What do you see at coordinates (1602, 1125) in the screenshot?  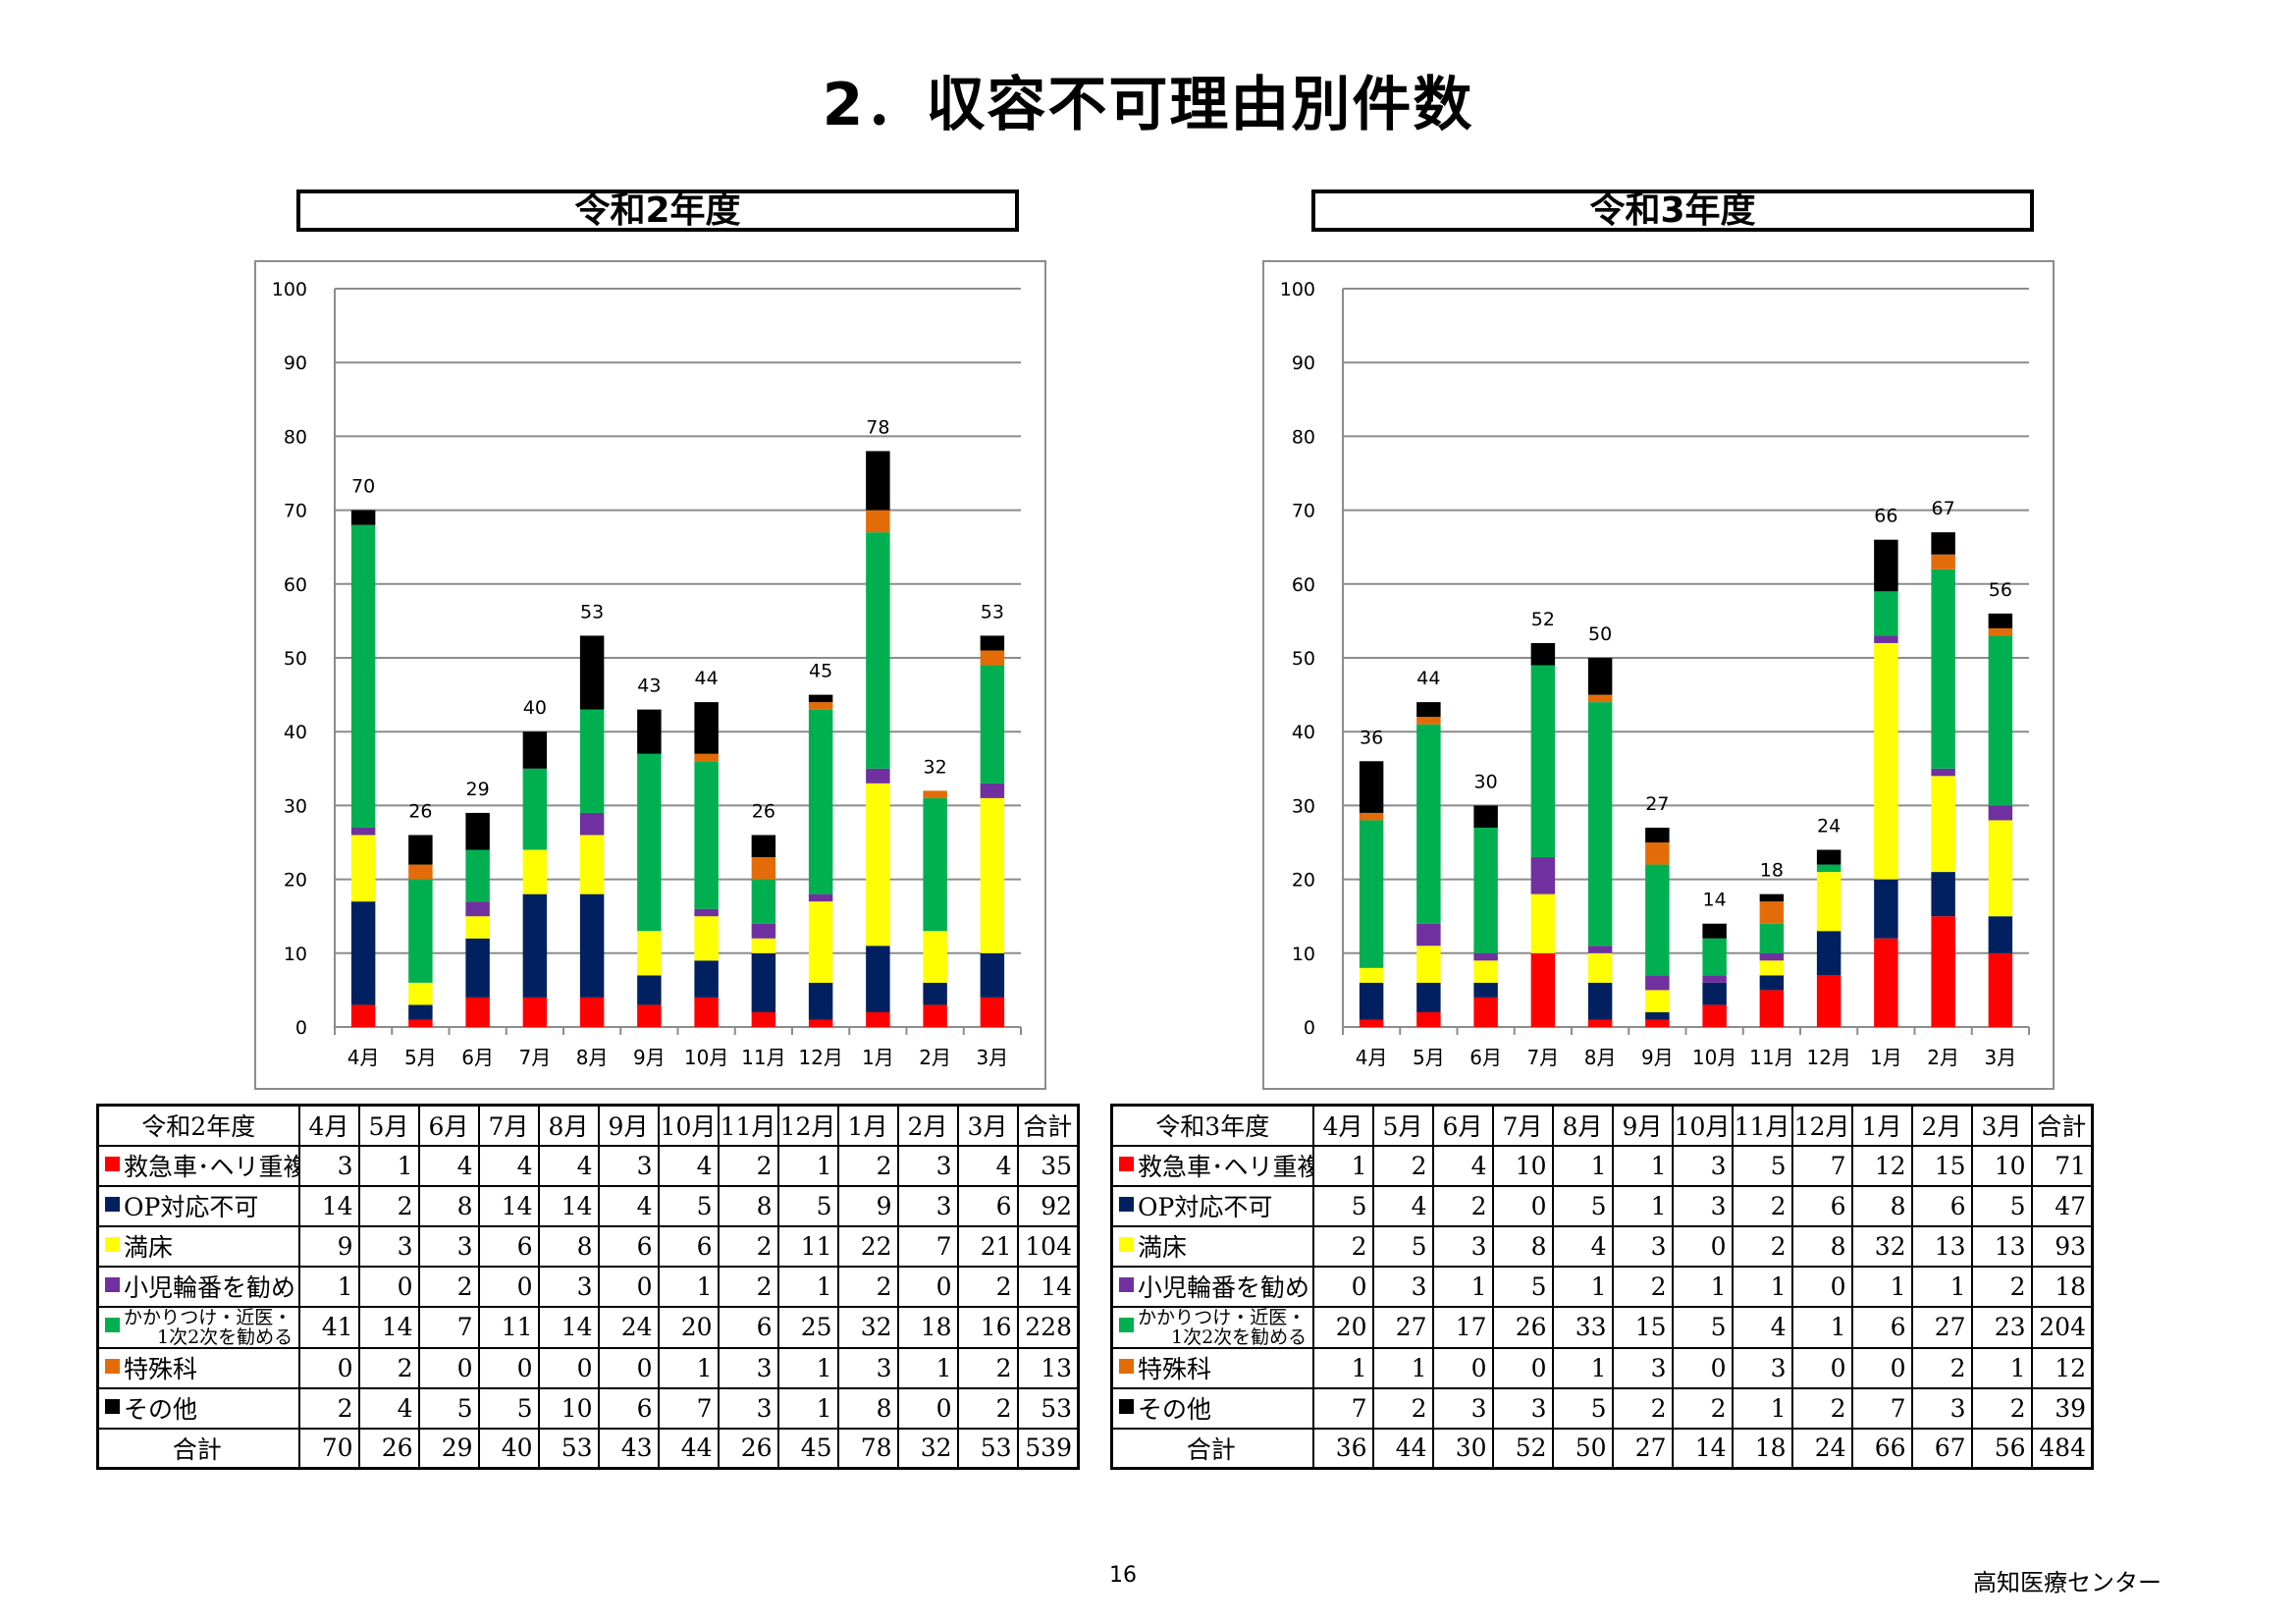 I see `table-header-row: 令和3年度 4月 5月 6月 7月 8月 9月 10月 11月 12月 1月 2月 3月 合計` at bounding box center [1602, 1125].